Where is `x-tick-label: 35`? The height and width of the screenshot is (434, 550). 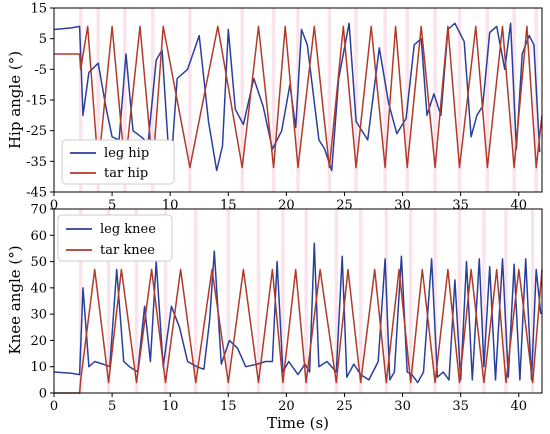 x-tick-label: 35 is located at coordinates (460, 406).